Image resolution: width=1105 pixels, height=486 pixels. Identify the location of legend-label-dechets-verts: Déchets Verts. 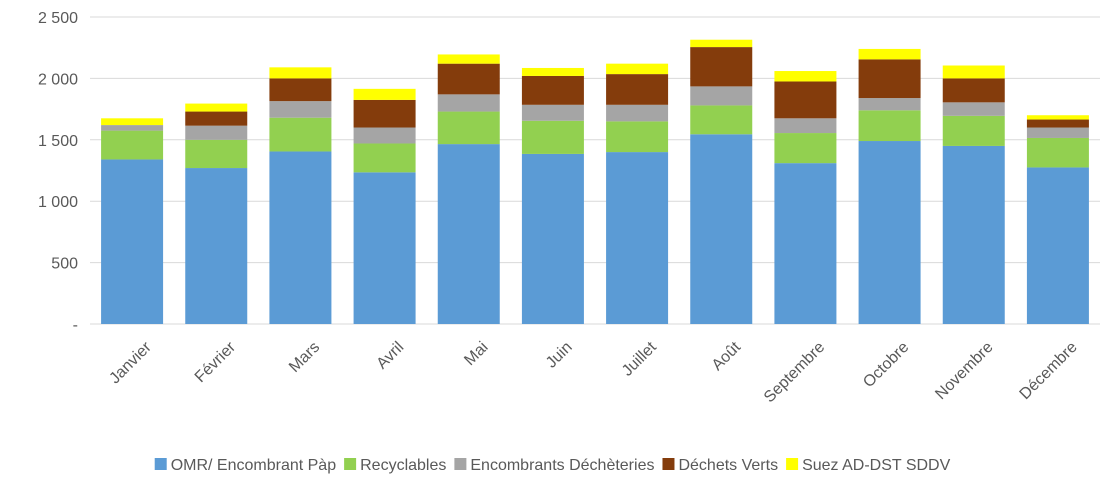
(728, 465).